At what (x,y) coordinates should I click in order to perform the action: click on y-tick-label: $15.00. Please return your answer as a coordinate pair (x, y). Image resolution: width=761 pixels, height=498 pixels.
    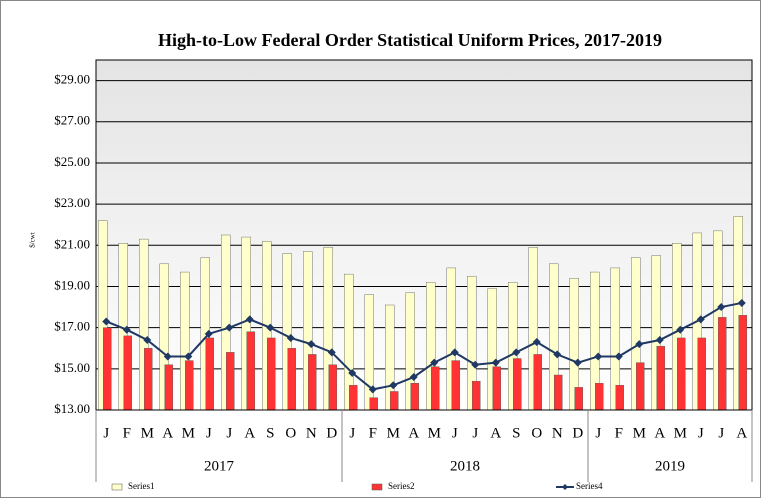
    Looking at the image, I should click on (72, 367).